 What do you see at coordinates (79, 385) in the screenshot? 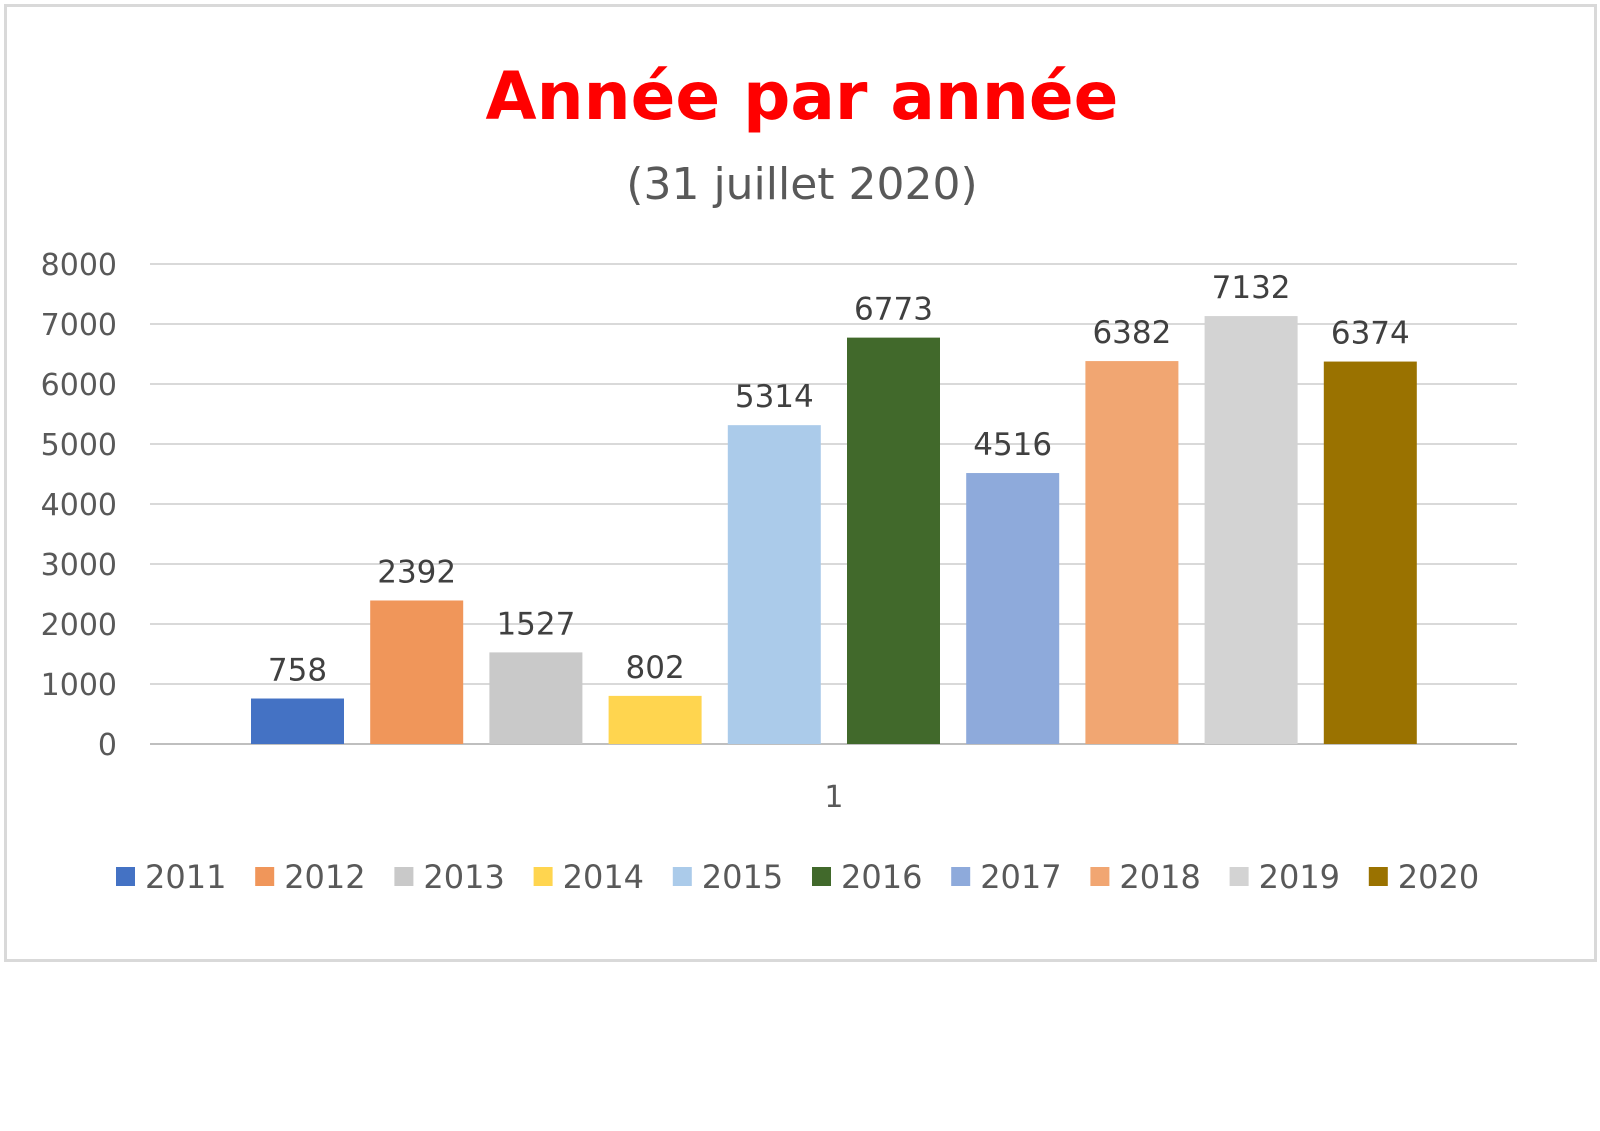
I see `y-tick-label: 6000` at bounding box center [79, 385].